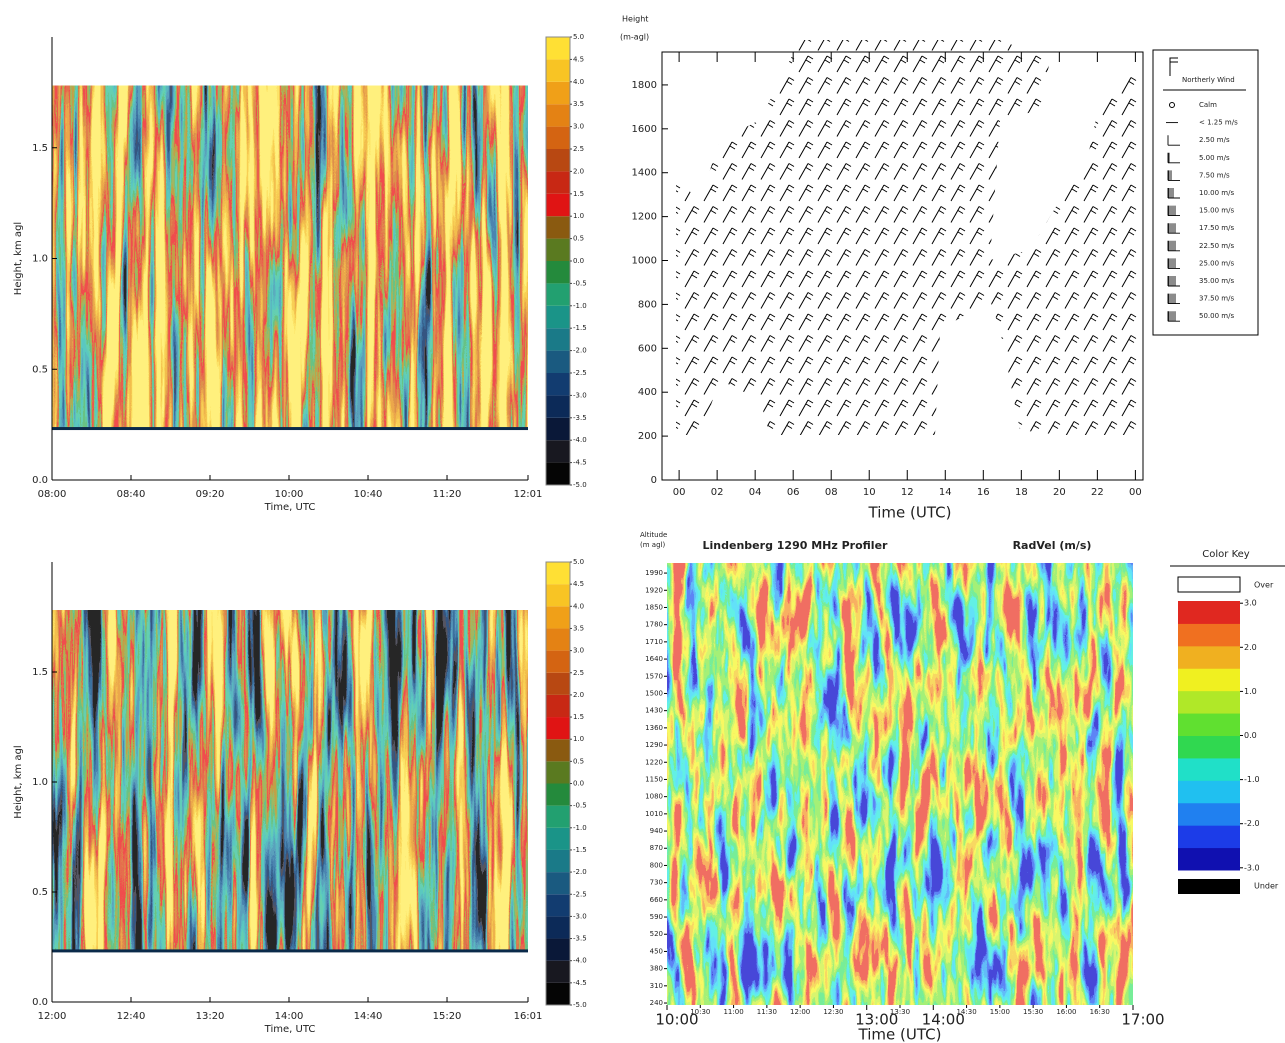 The height and width of the screenshot is (1043, 1285). I want to click on y-tick-label: 1000, so click(644, 261).